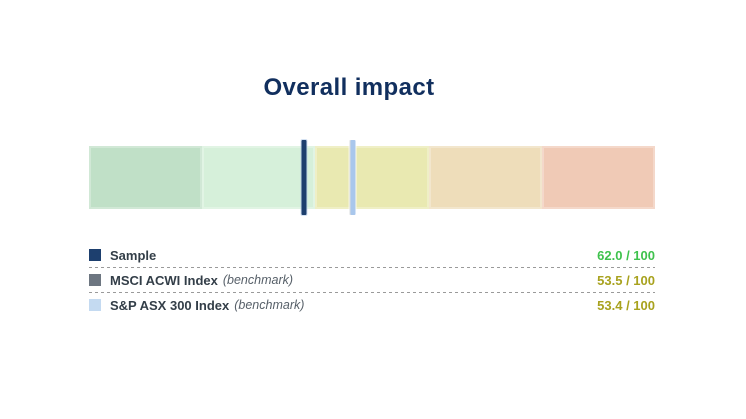 The width and height of the screenshot is (746, 419). What do you see at coordinates (626, 255) in the screenshot?
I see `legend-score: 62.0 / 100` at bounding box center [626, 255].